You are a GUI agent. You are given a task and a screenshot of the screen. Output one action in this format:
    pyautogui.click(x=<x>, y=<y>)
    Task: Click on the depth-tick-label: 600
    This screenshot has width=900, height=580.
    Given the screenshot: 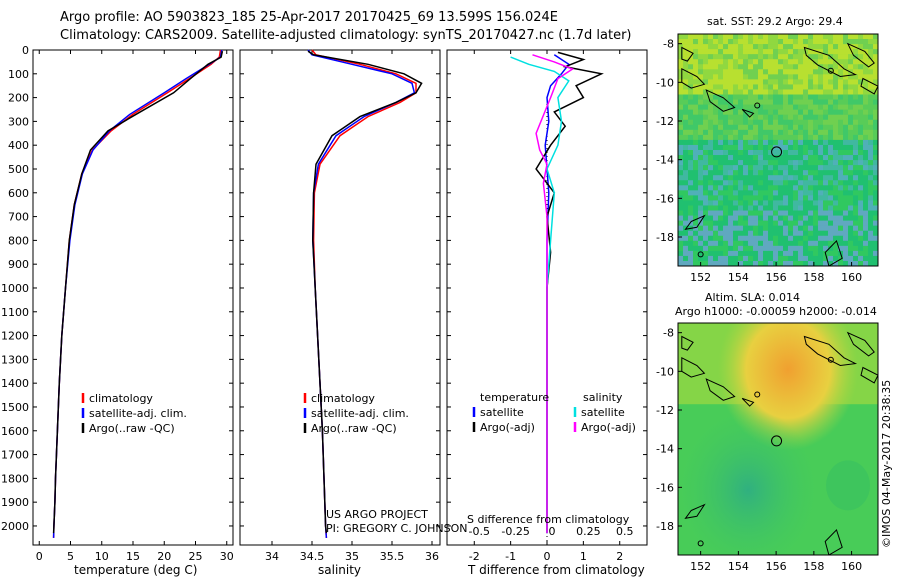 What is the action you would take?
    pyautogui.click(x=18, y=193)
    